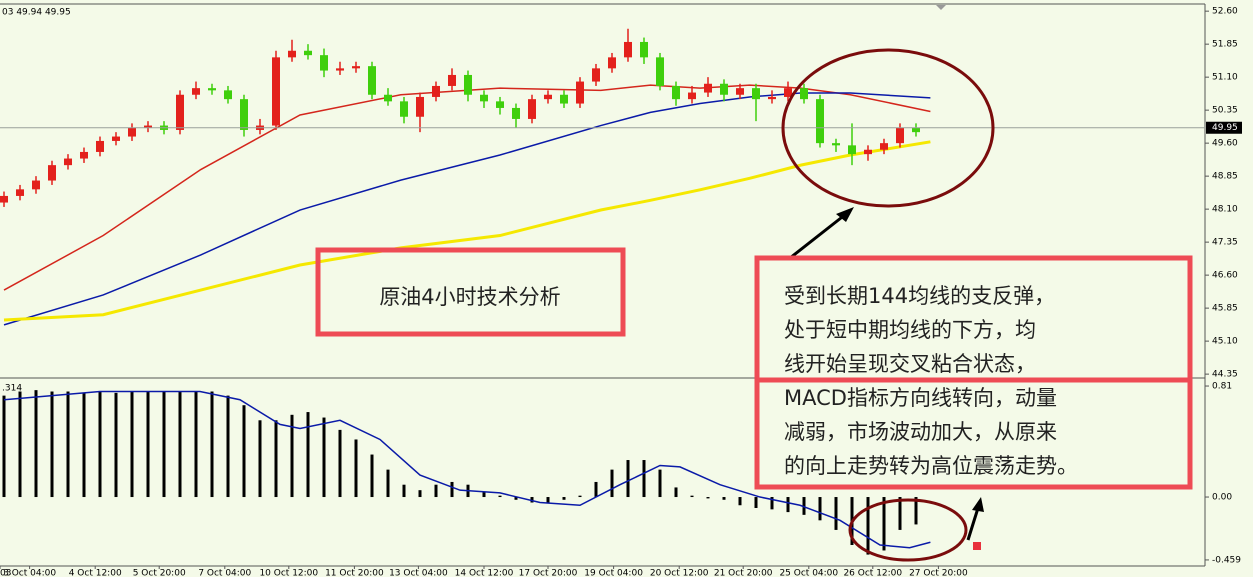 This screenshot has width=1253, height=577. What do you see at coordinates (978, 504) in the screenshot?
I see `arrow-head` at bounding box center [978, 504].